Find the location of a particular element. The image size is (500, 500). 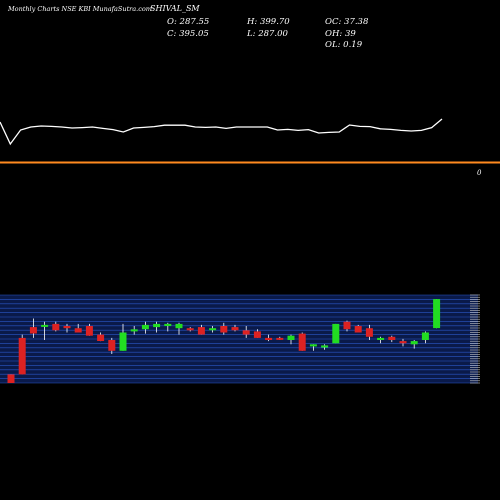

indicator-line-layer is located at coordinates (250, 141).